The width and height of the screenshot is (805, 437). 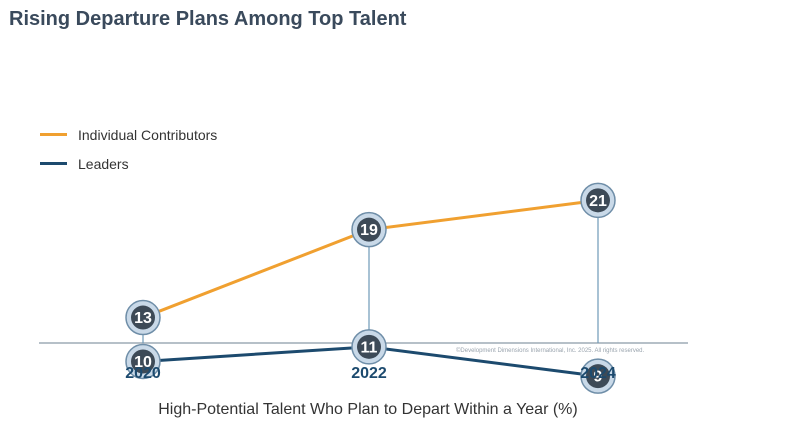 I want to click on x-tick-label-2020: 2020, so click(x=143, y=373).